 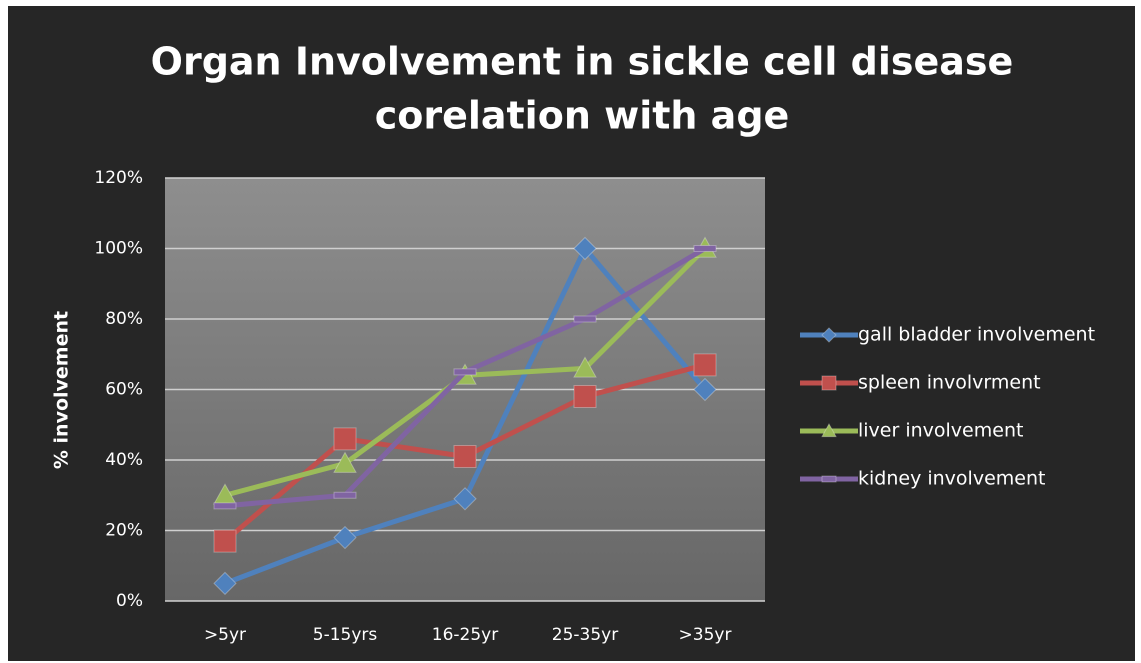 I want to click on y-tick-label: 100%, so click(x=118, y=249).